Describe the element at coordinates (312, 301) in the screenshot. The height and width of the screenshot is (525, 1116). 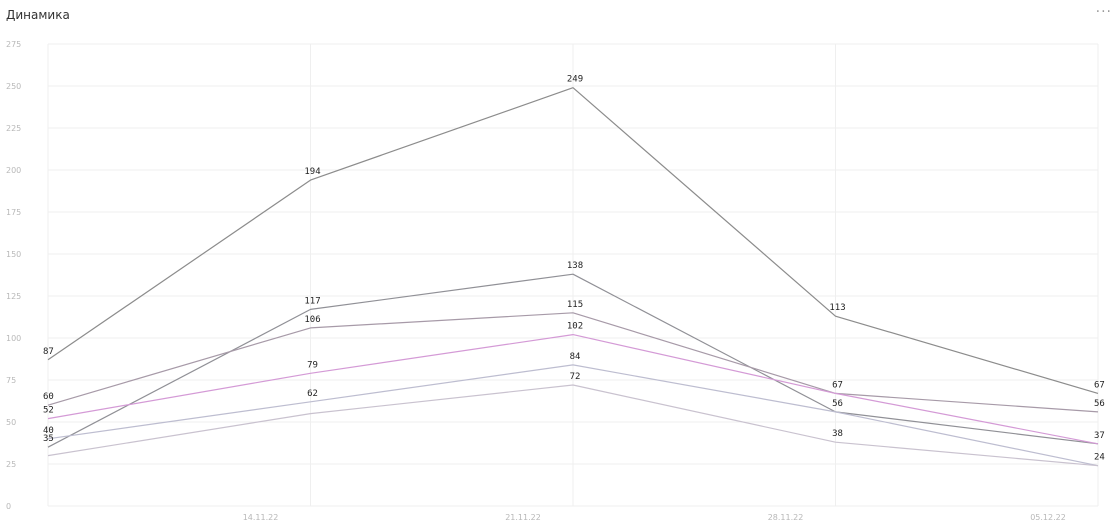
I see `data-label: 117` at that location.